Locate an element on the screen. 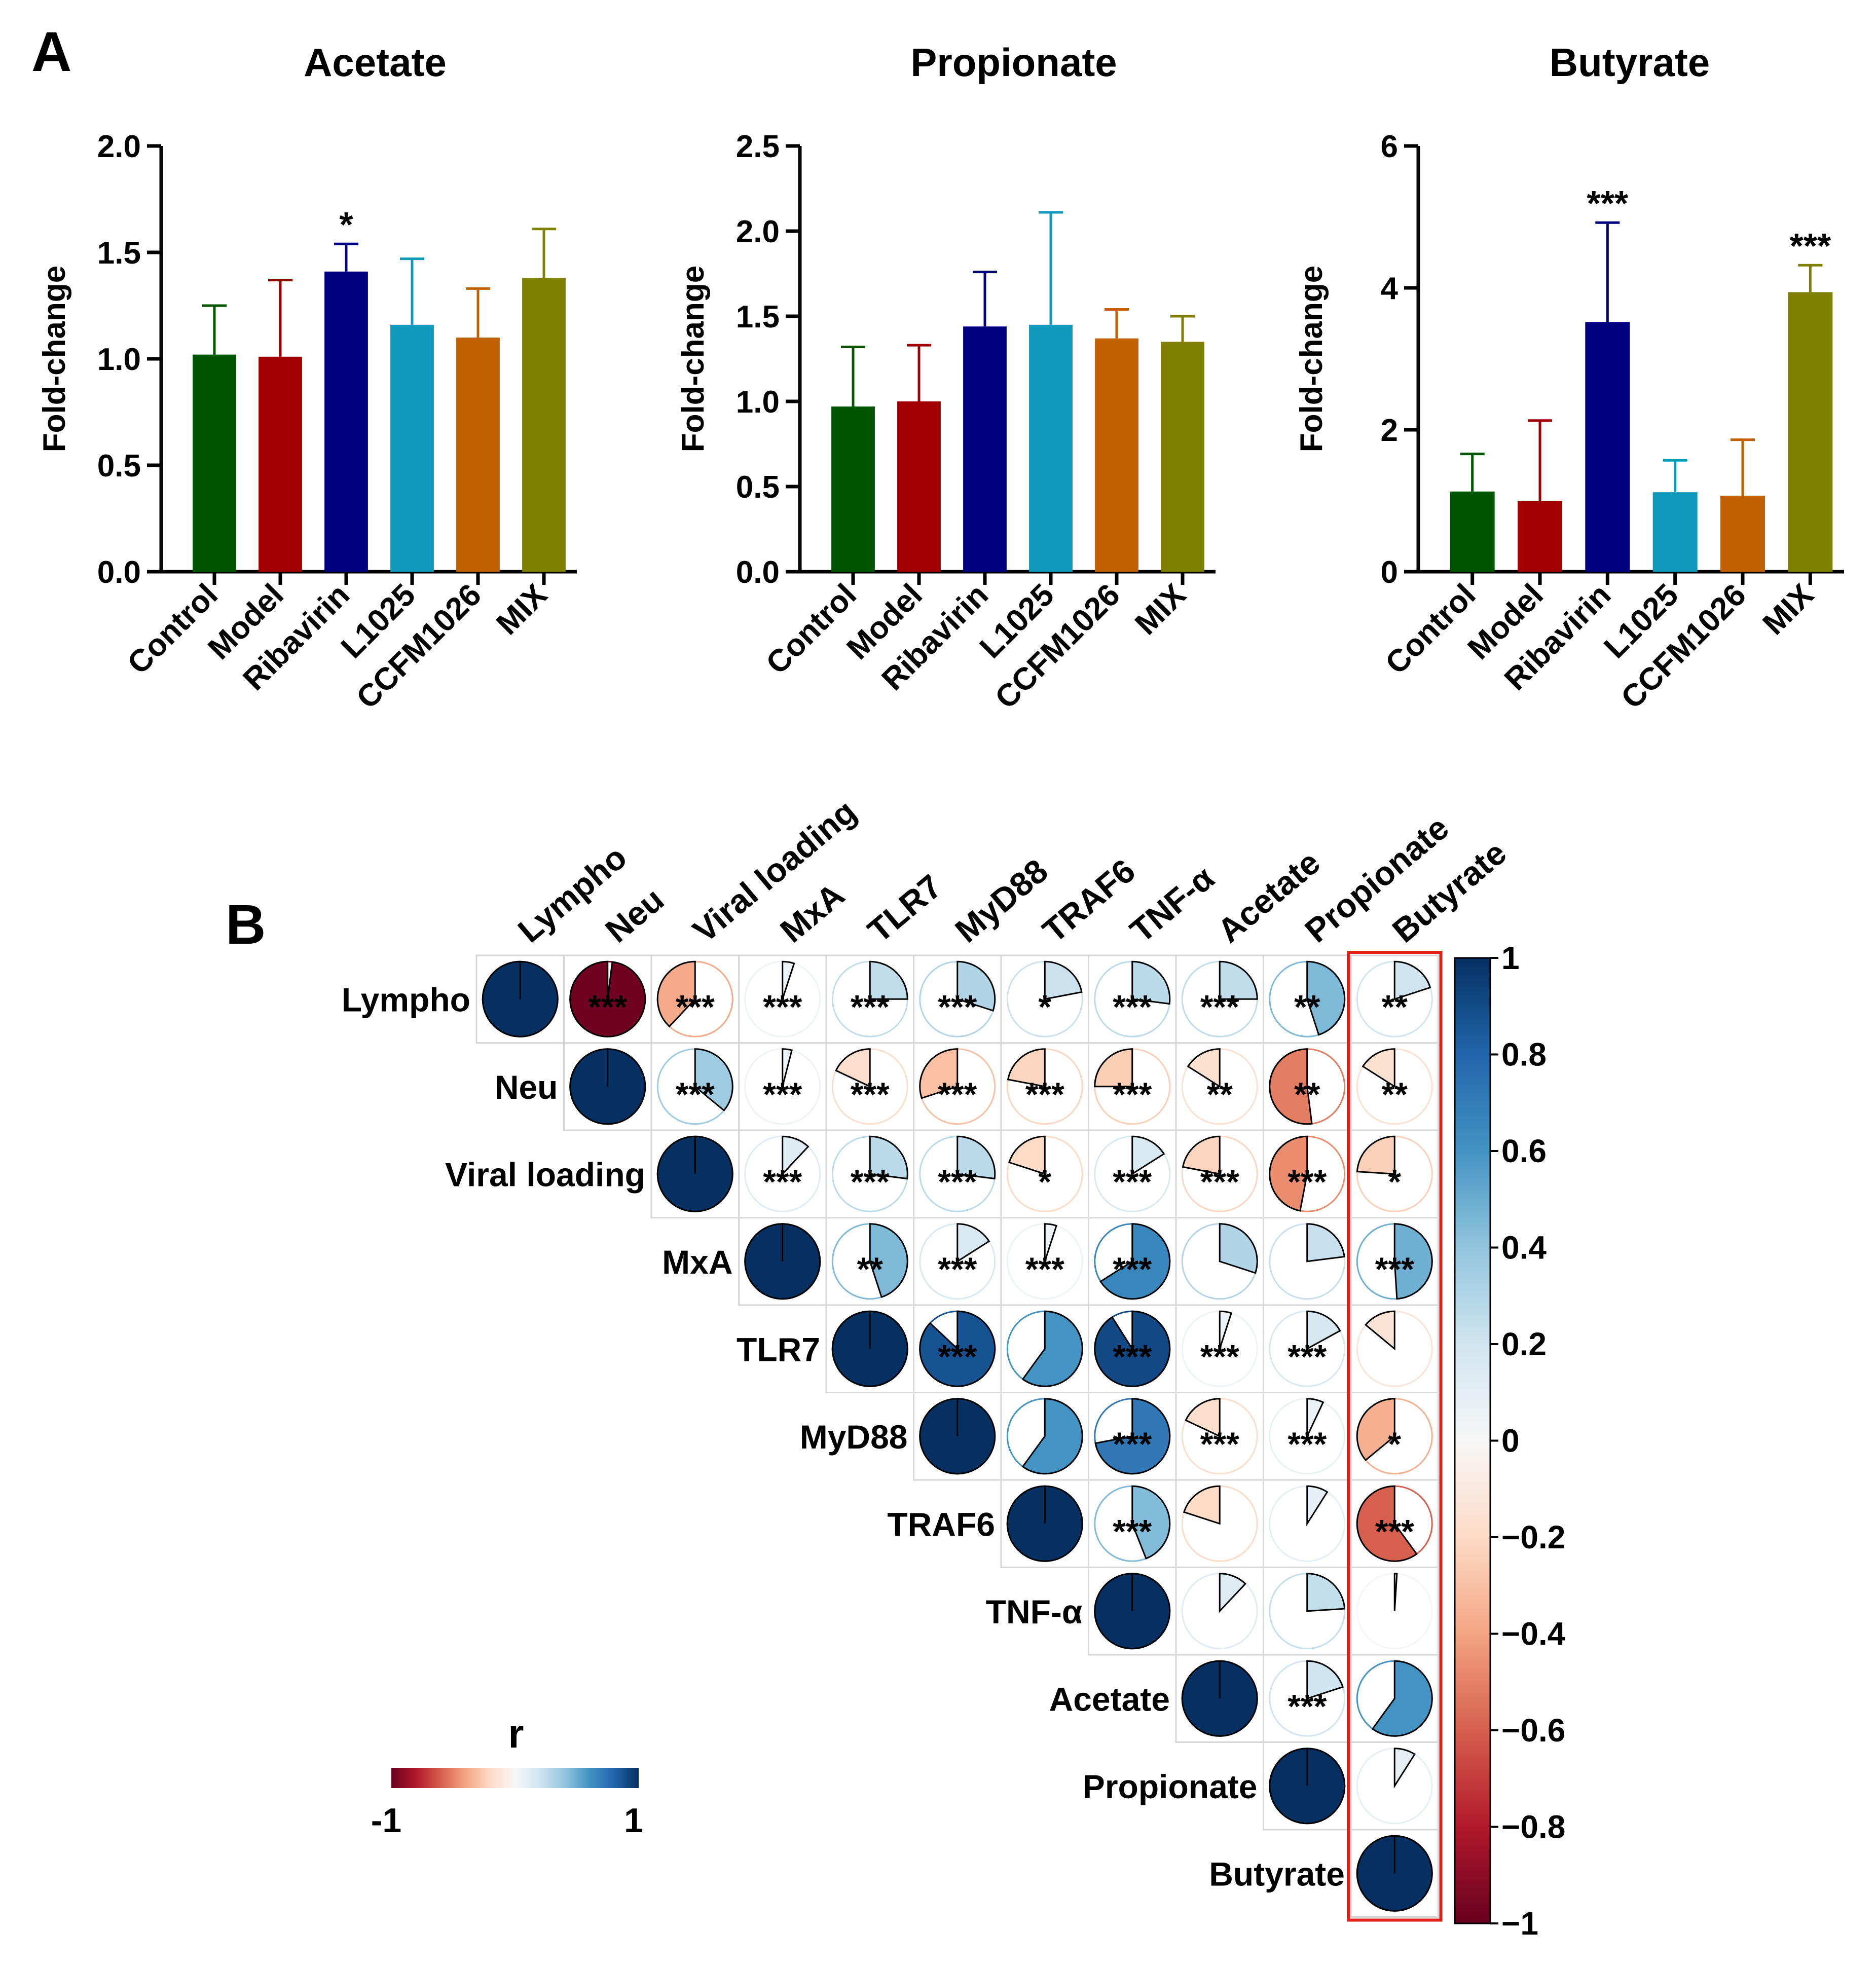 Image resolution: width=1876 pixels, height=1967 pixels. r-legend: r -1 1 is located at coordinates (507, 1775).